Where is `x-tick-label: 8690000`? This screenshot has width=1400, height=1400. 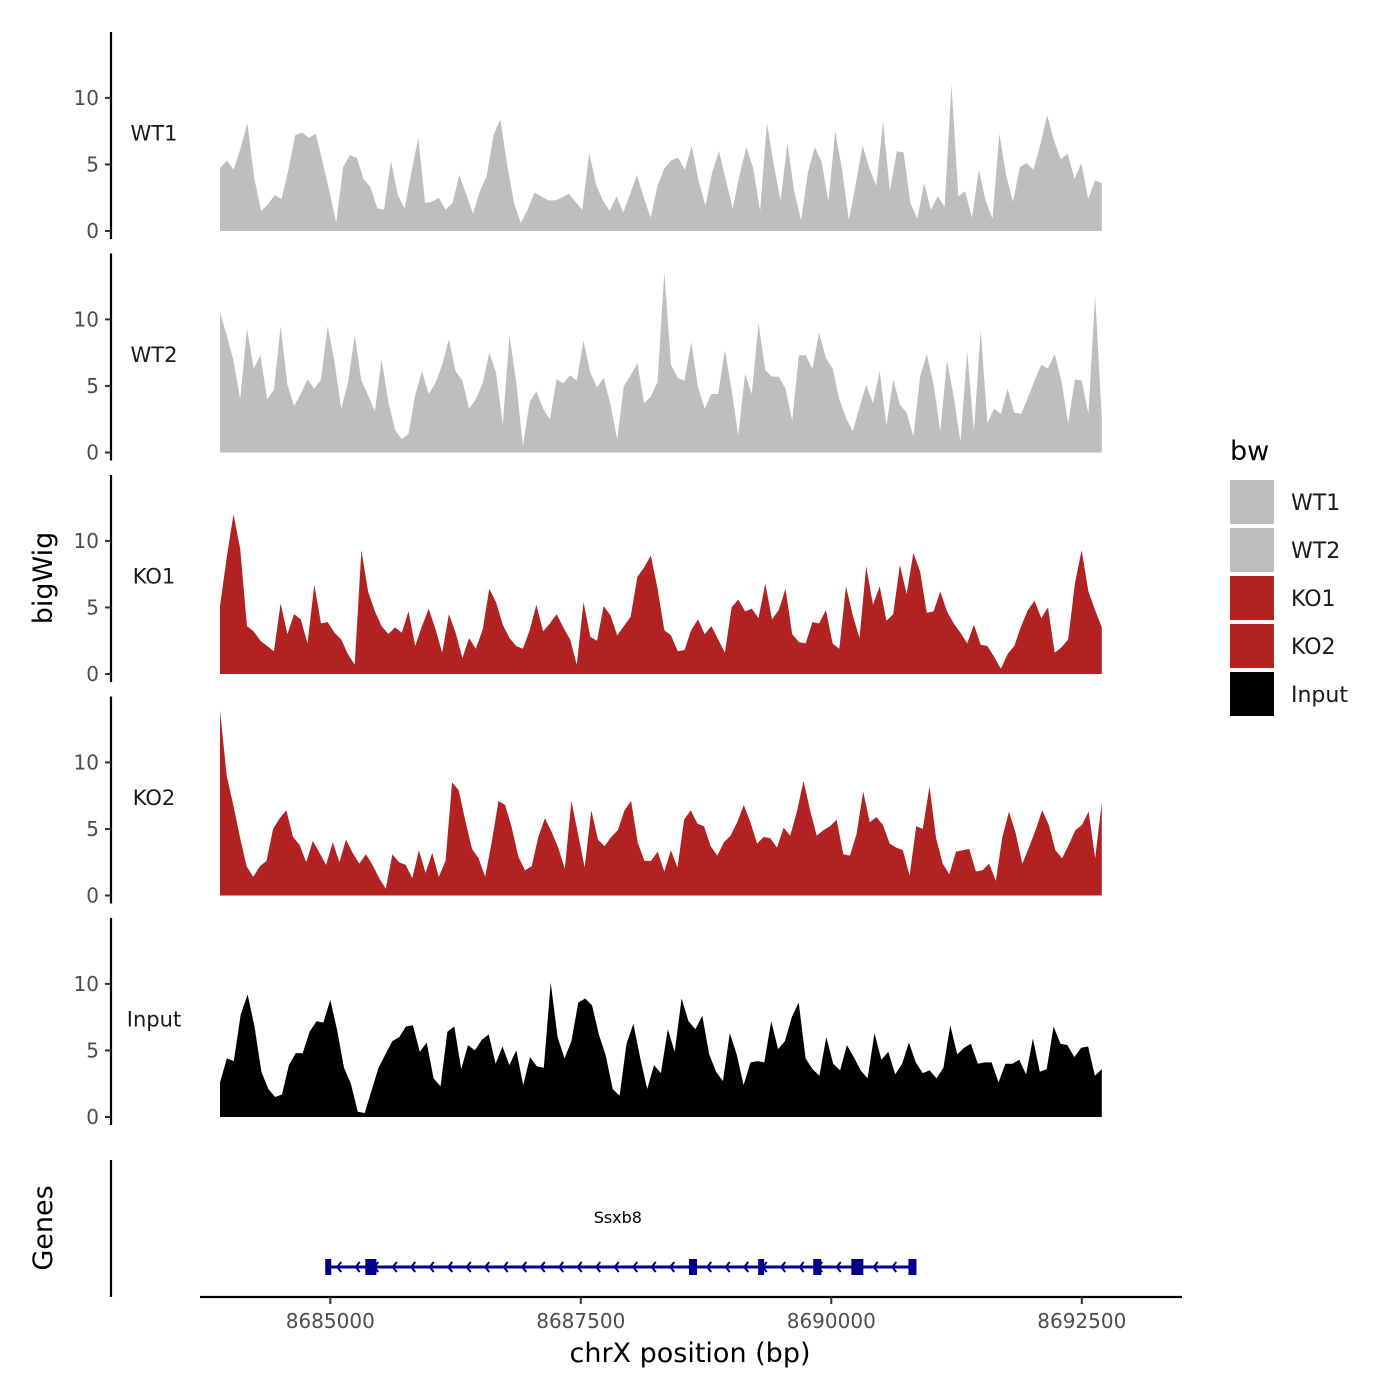
x-tick-label: 8690000 is located at coordinates (831, 1321).